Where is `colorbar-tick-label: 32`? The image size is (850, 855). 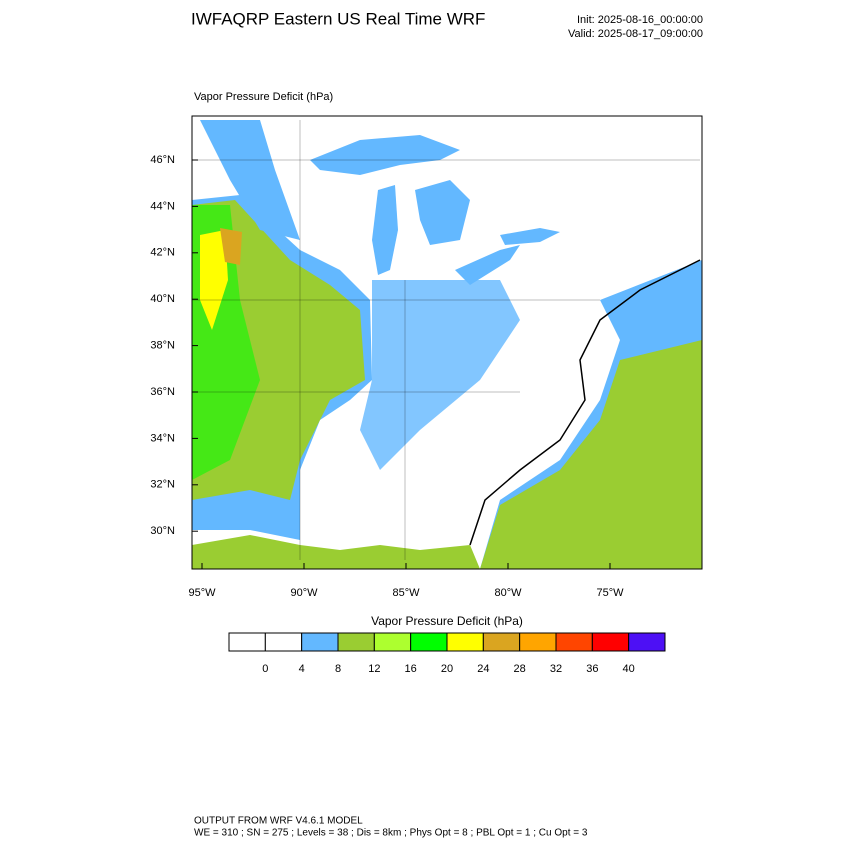 colorbar-tick-label: 32 is located at coordinates (556, 669).